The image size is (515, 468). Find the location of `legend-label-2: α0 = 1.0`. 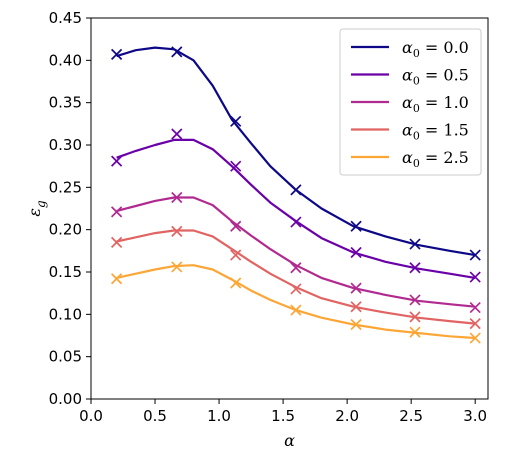

legend-label-2: α0 = 1.0 is located at coordinates (435, 104).